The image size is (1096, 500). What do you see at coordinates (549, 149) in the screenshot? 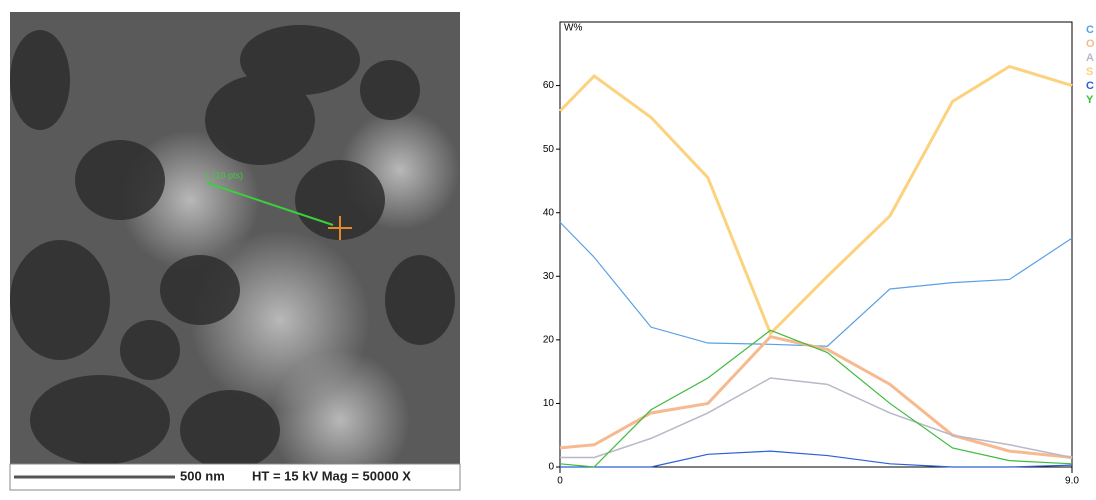
I see `y-tick-label: 50` at bounding box center [549, 149].